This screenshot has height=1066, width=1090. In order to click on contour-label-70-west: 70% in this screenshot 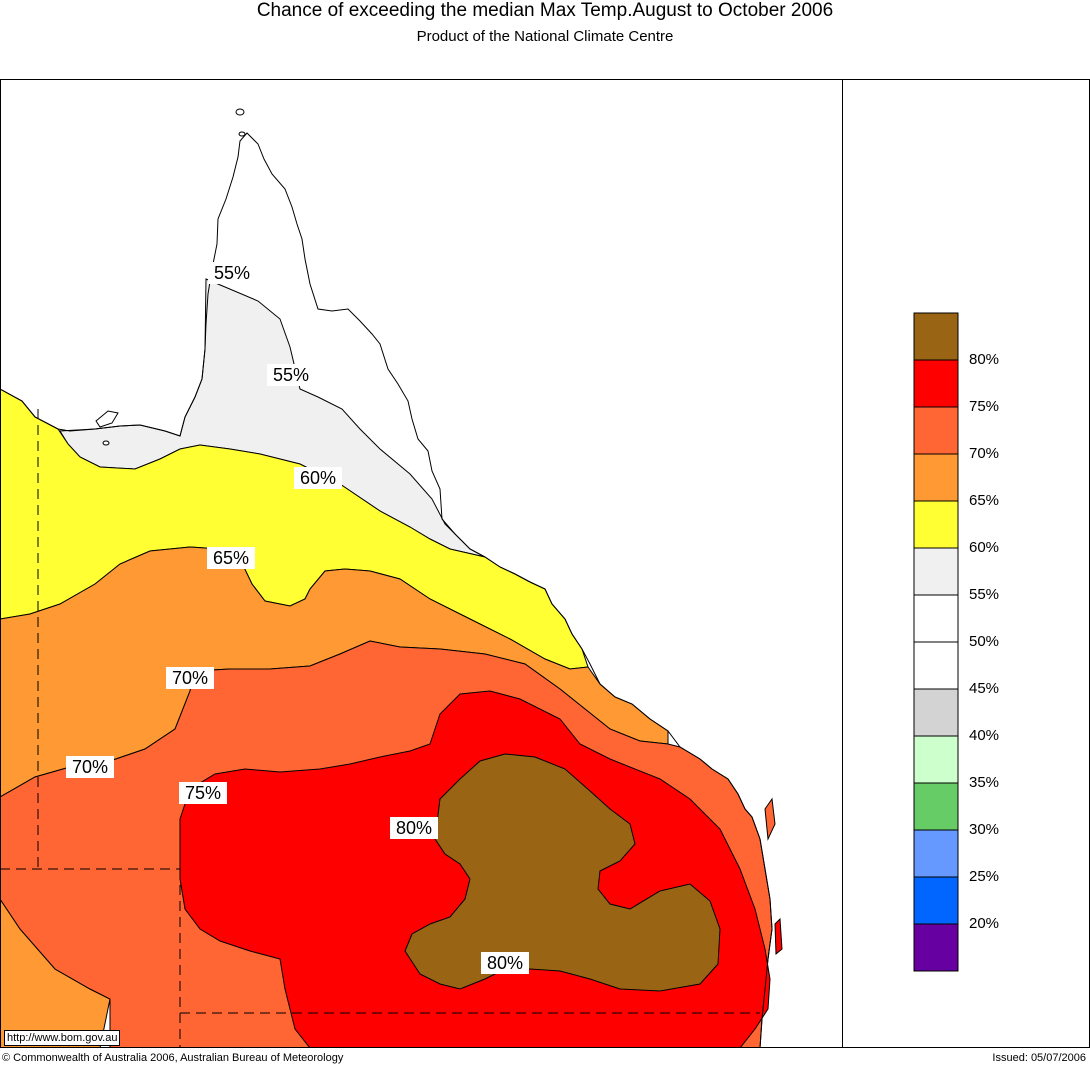, I will do `click(90, 767)`.